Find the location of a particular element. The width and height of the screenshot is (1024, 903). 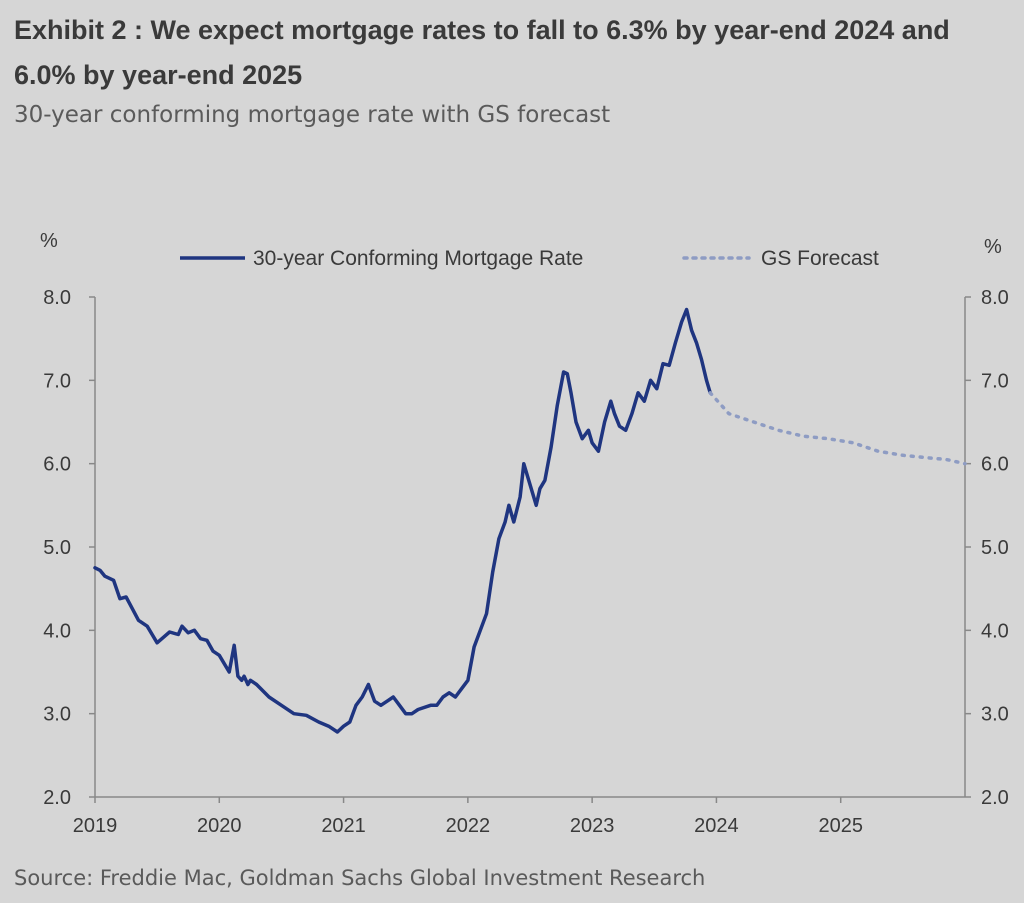

y-tick-label-right: 8.0 is located at coordinates (995, 298).